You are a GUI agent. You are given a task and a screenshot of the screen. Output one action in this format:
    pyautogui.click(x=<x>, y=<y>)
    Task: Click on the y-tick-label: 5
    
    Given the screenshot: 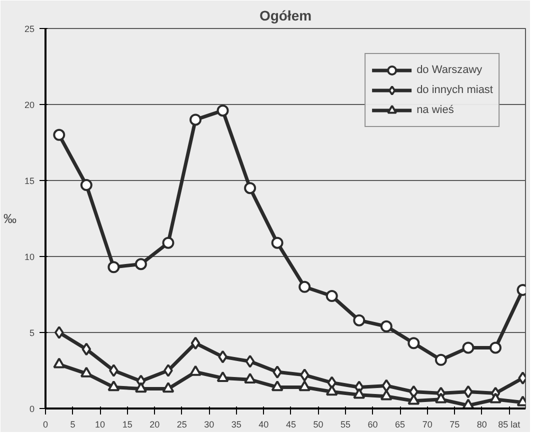 What is the action you would take?
    pyautogui.click(x=32, y=333)
    